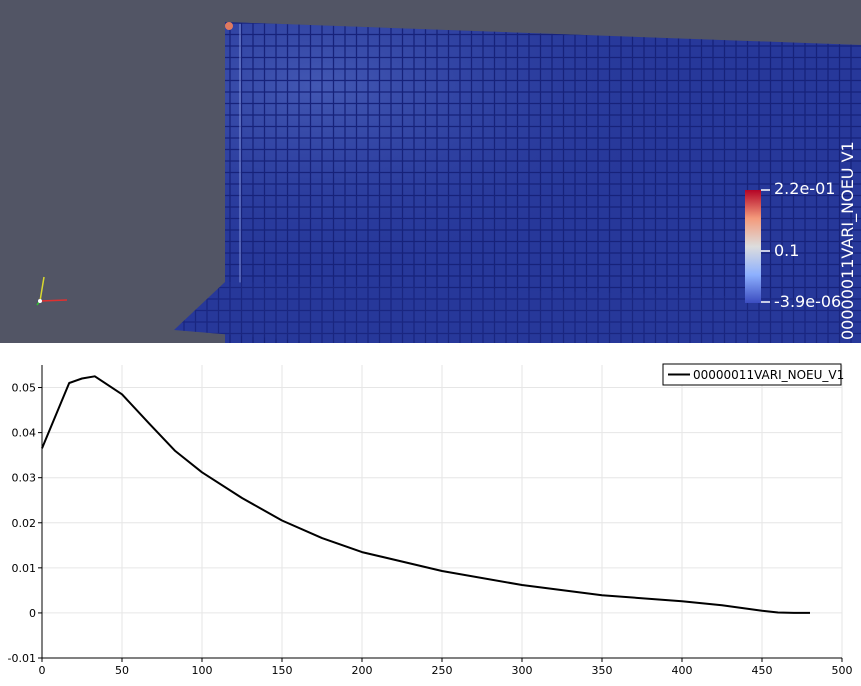  Describe the element at coordinates (786, 250) in the screenshot. I see `colorbar-mid-label: 0.1` at that location.